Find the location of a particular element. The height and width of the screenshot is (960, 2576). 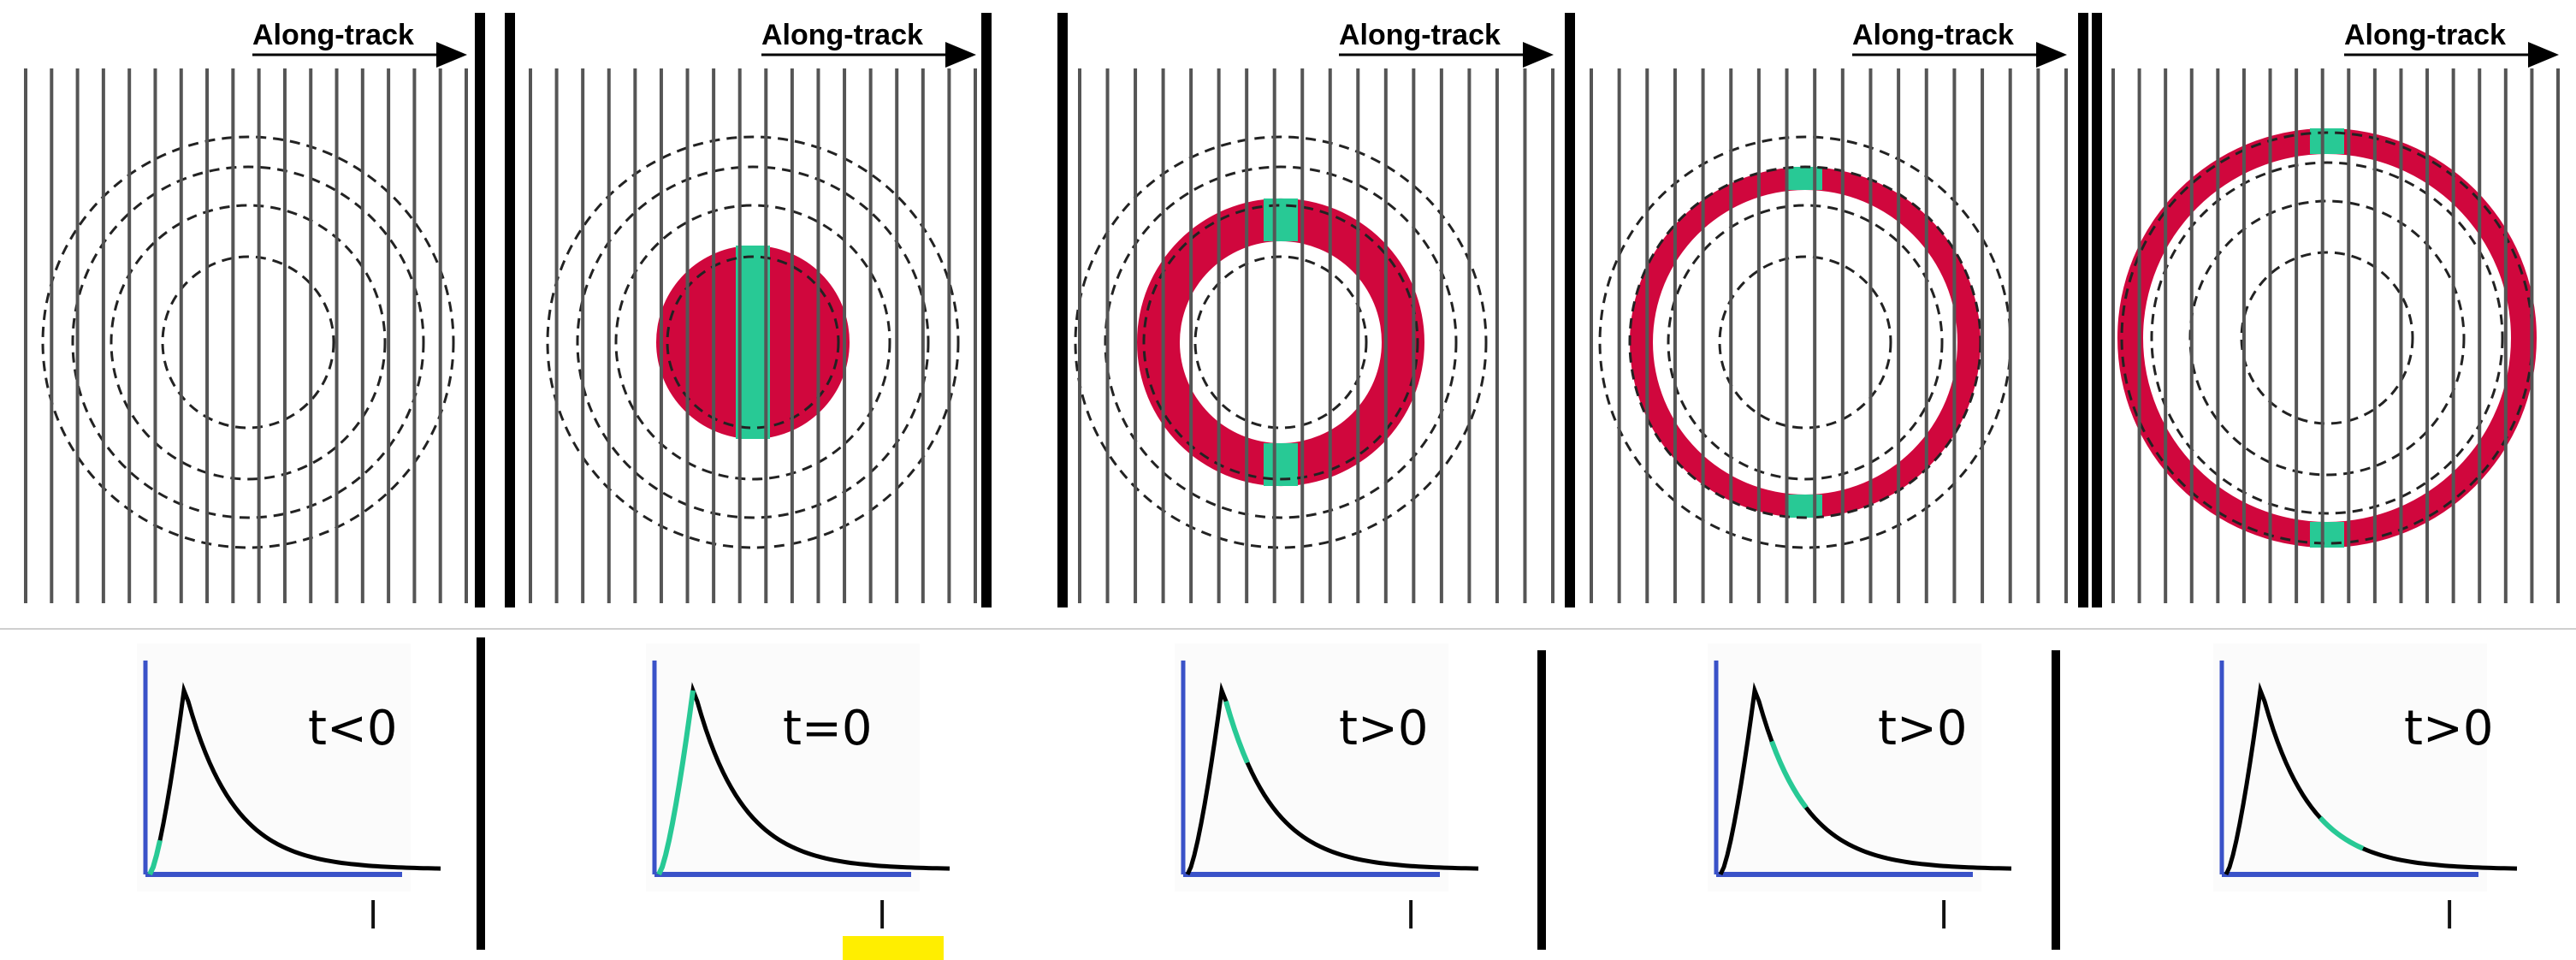

waveform-plot-3: t>0 l is located at coordinates (1327, 790).